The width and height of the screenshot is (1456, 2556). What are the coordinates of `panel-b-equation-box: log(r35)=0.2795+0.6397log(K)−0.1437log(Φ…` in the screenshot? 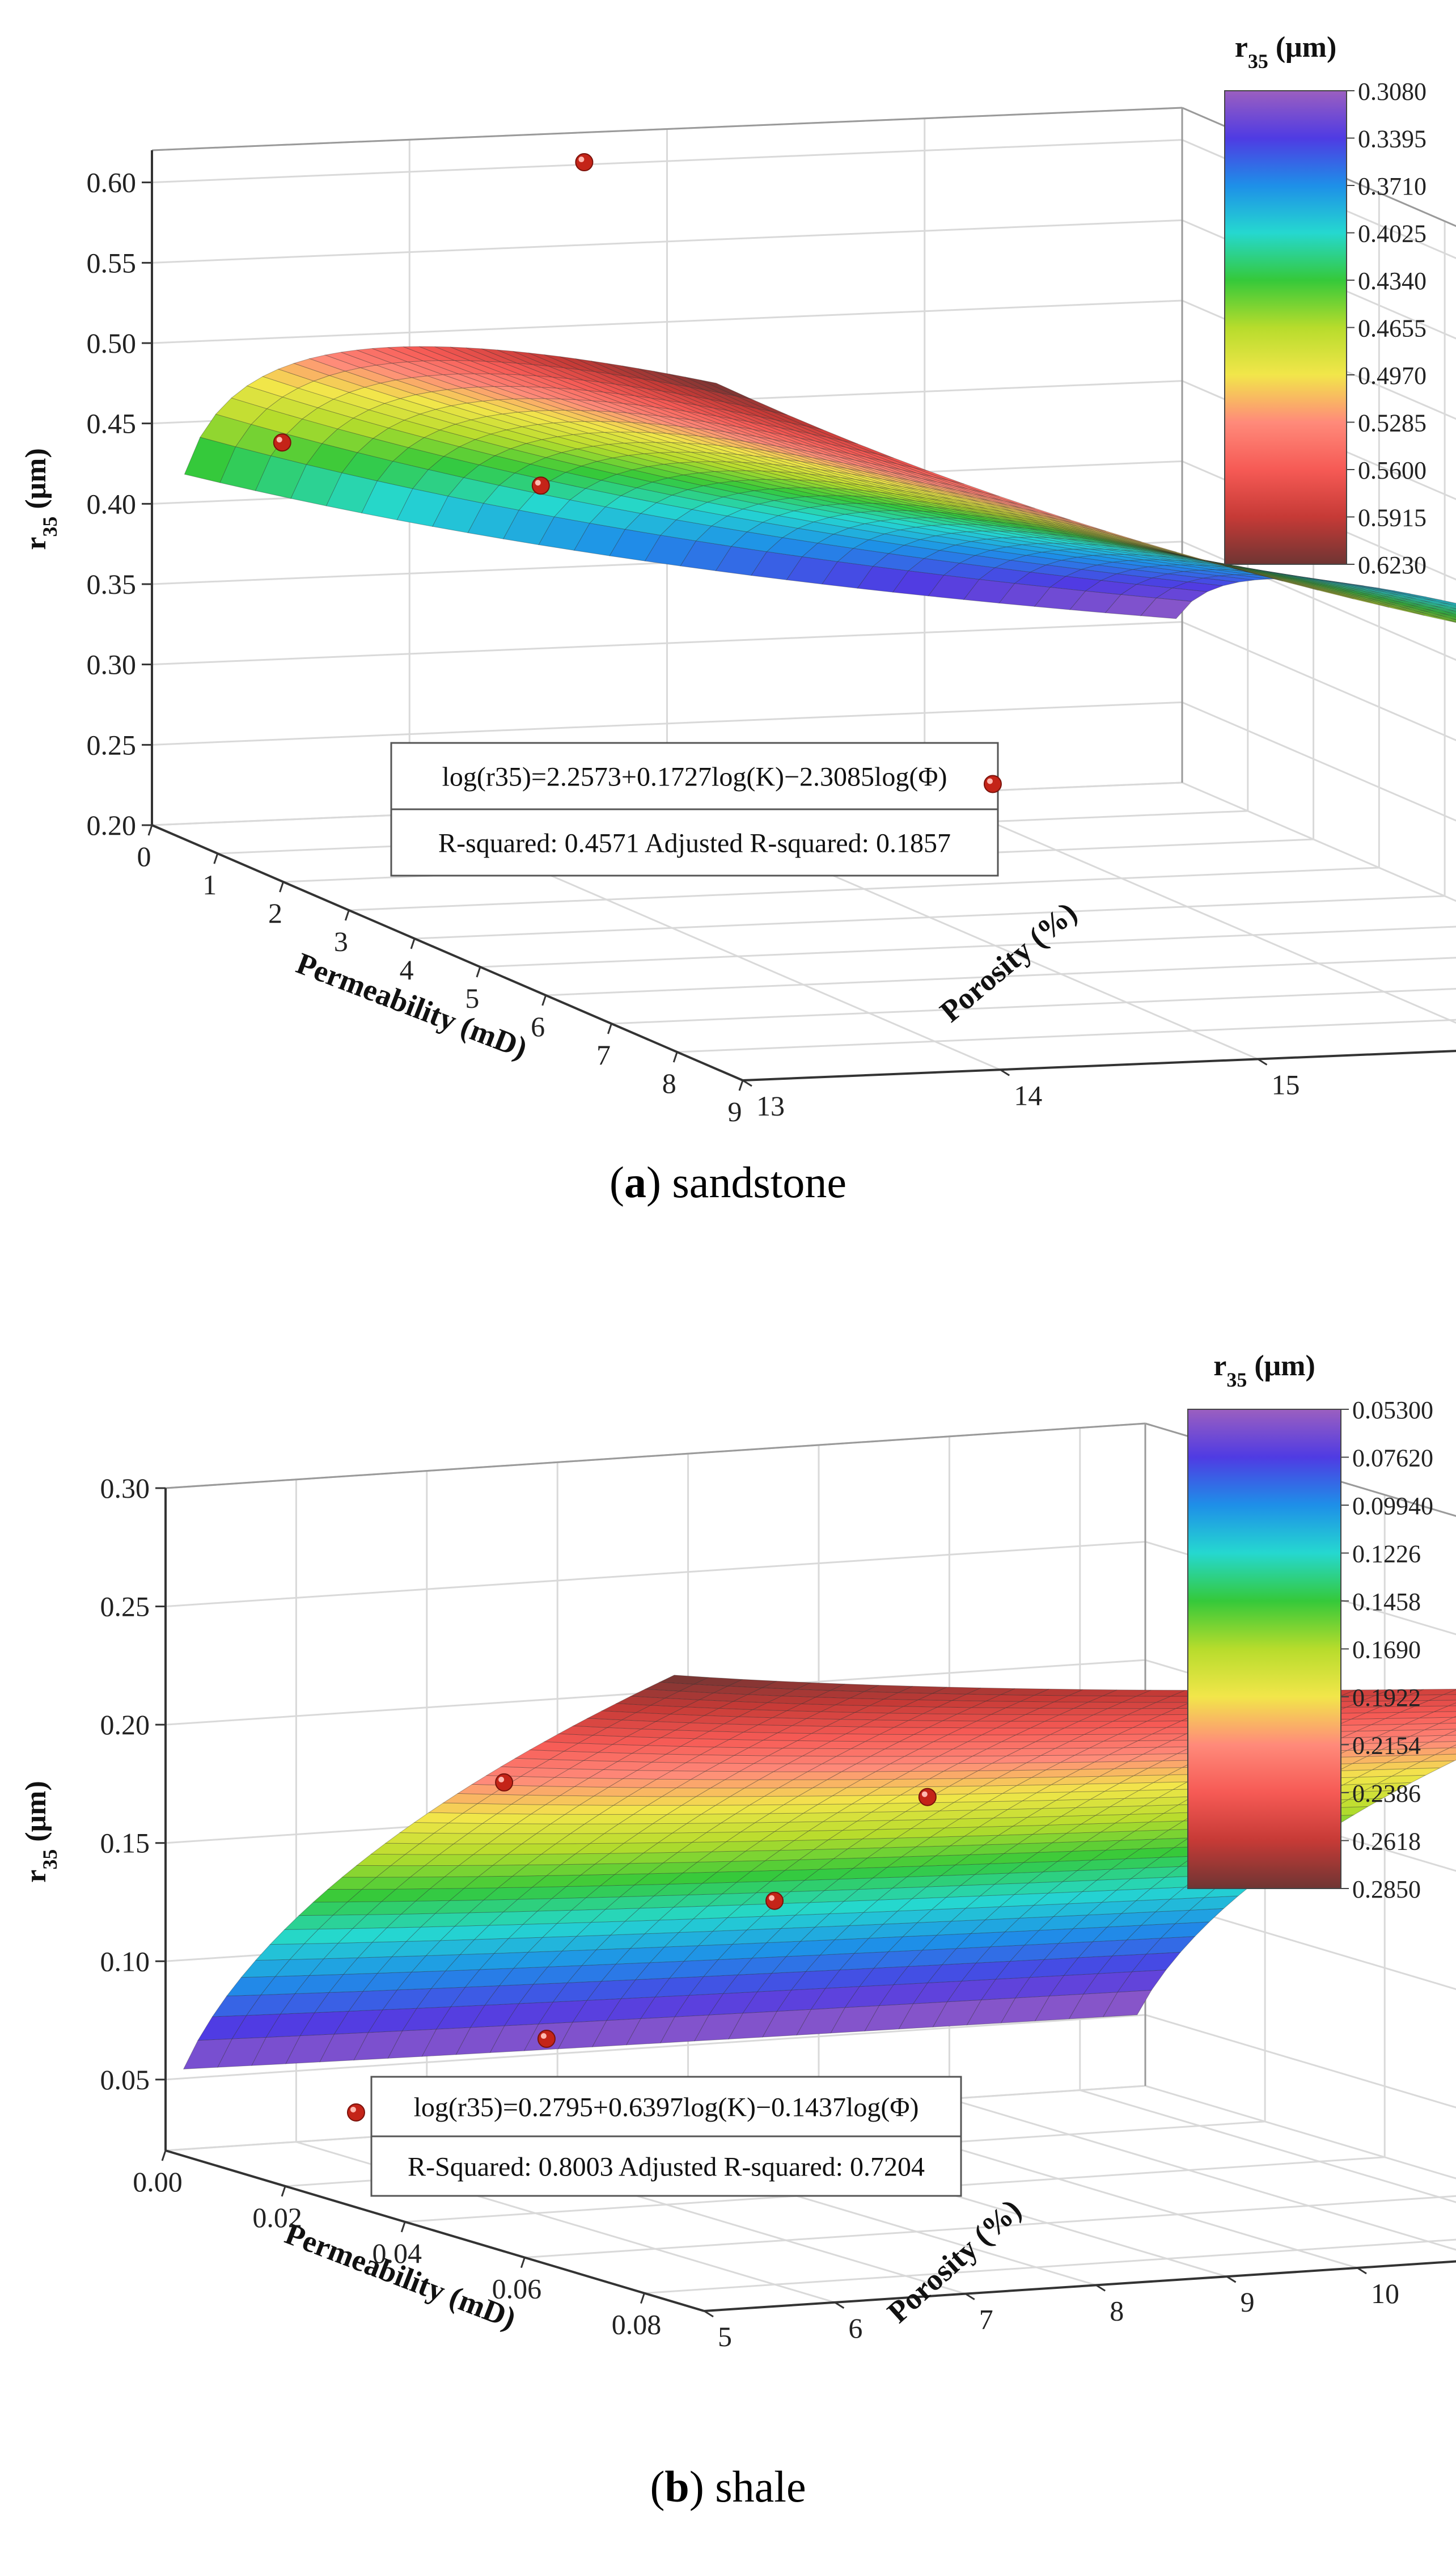 It's located at (666, 2137).